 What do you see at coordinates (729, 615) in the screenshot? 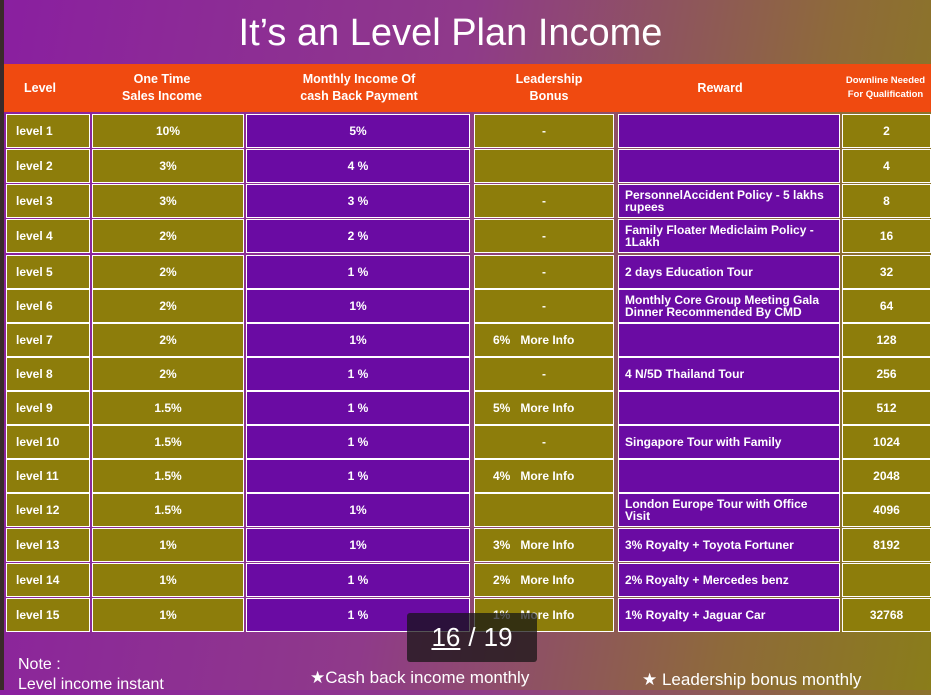
I see `cell-reward: 1% Royalty + Jaguar Car` at bounding box center [729, 615].